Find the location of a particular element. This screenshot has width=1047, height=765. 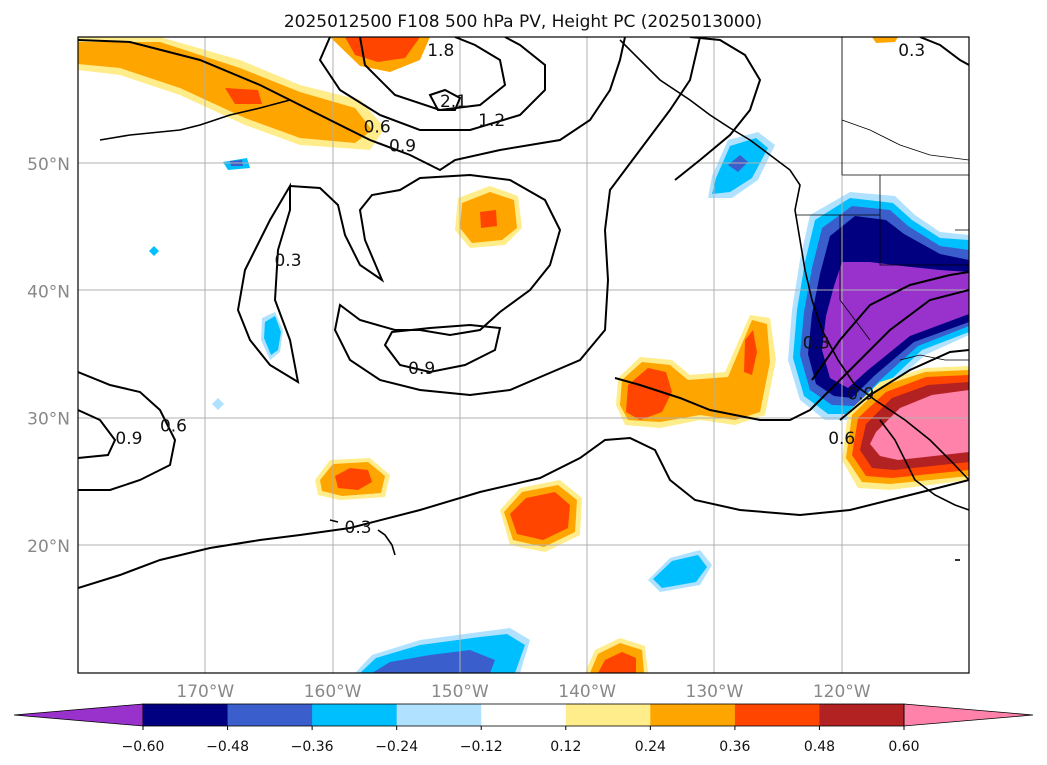

colorbar-tick-label: 0.24 is located at coordinates (650, 747).